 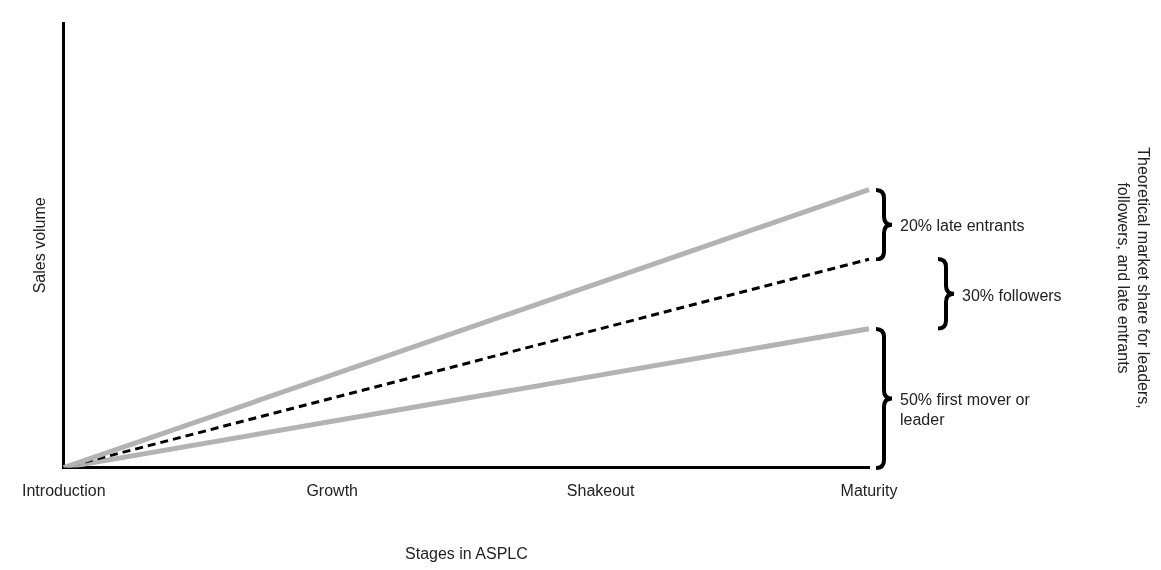 What do you see at coordinates (39, 245) in the screenshot?
I see `y-axis-title: Sales volume` at bounding box center [39, 245].